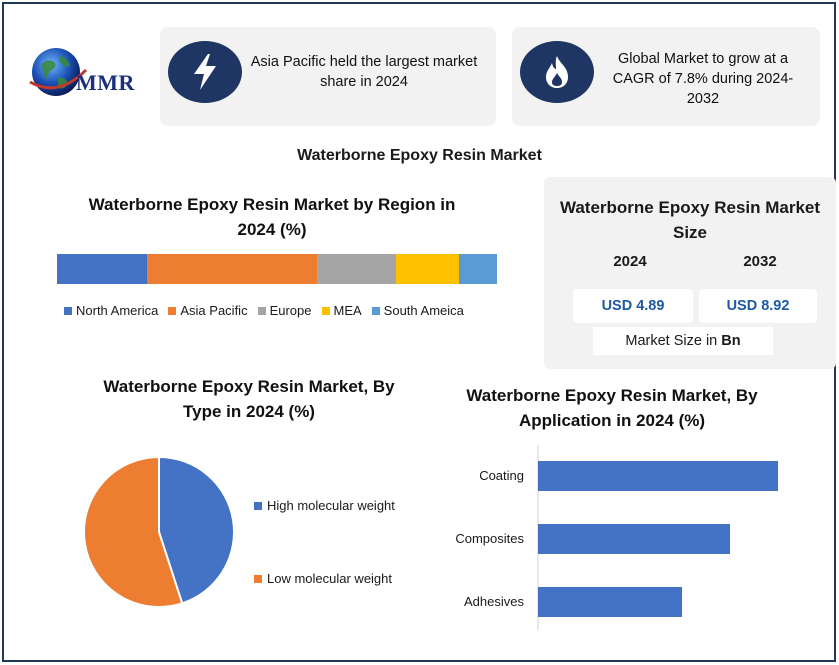 Image resolution: width=839 pixels, height=665 pixels. I want to click on value-end: USD 8.92, so click(758, 306).